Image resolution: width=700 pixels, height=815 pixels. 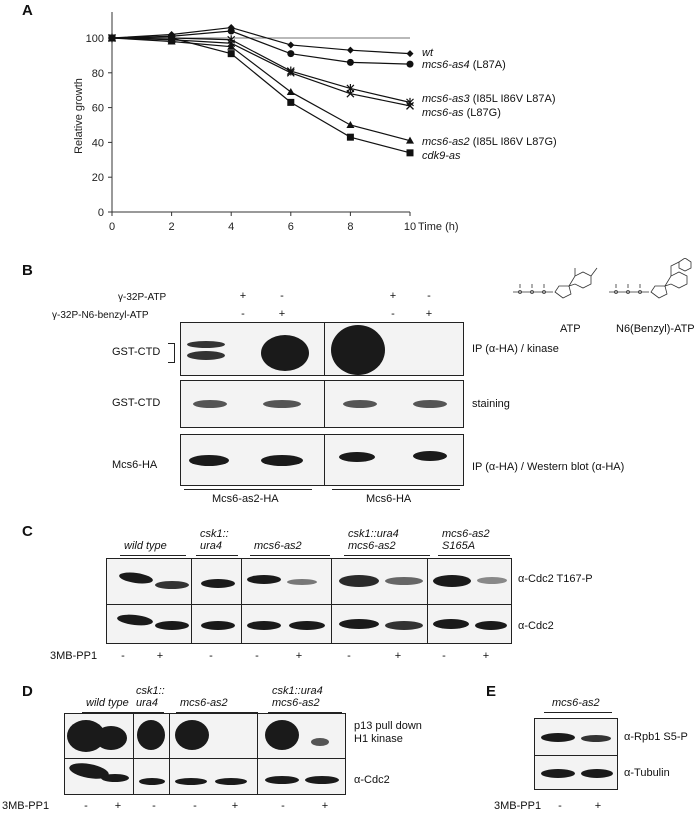 I want to click on blot-staining, so click(x=322, y=404).